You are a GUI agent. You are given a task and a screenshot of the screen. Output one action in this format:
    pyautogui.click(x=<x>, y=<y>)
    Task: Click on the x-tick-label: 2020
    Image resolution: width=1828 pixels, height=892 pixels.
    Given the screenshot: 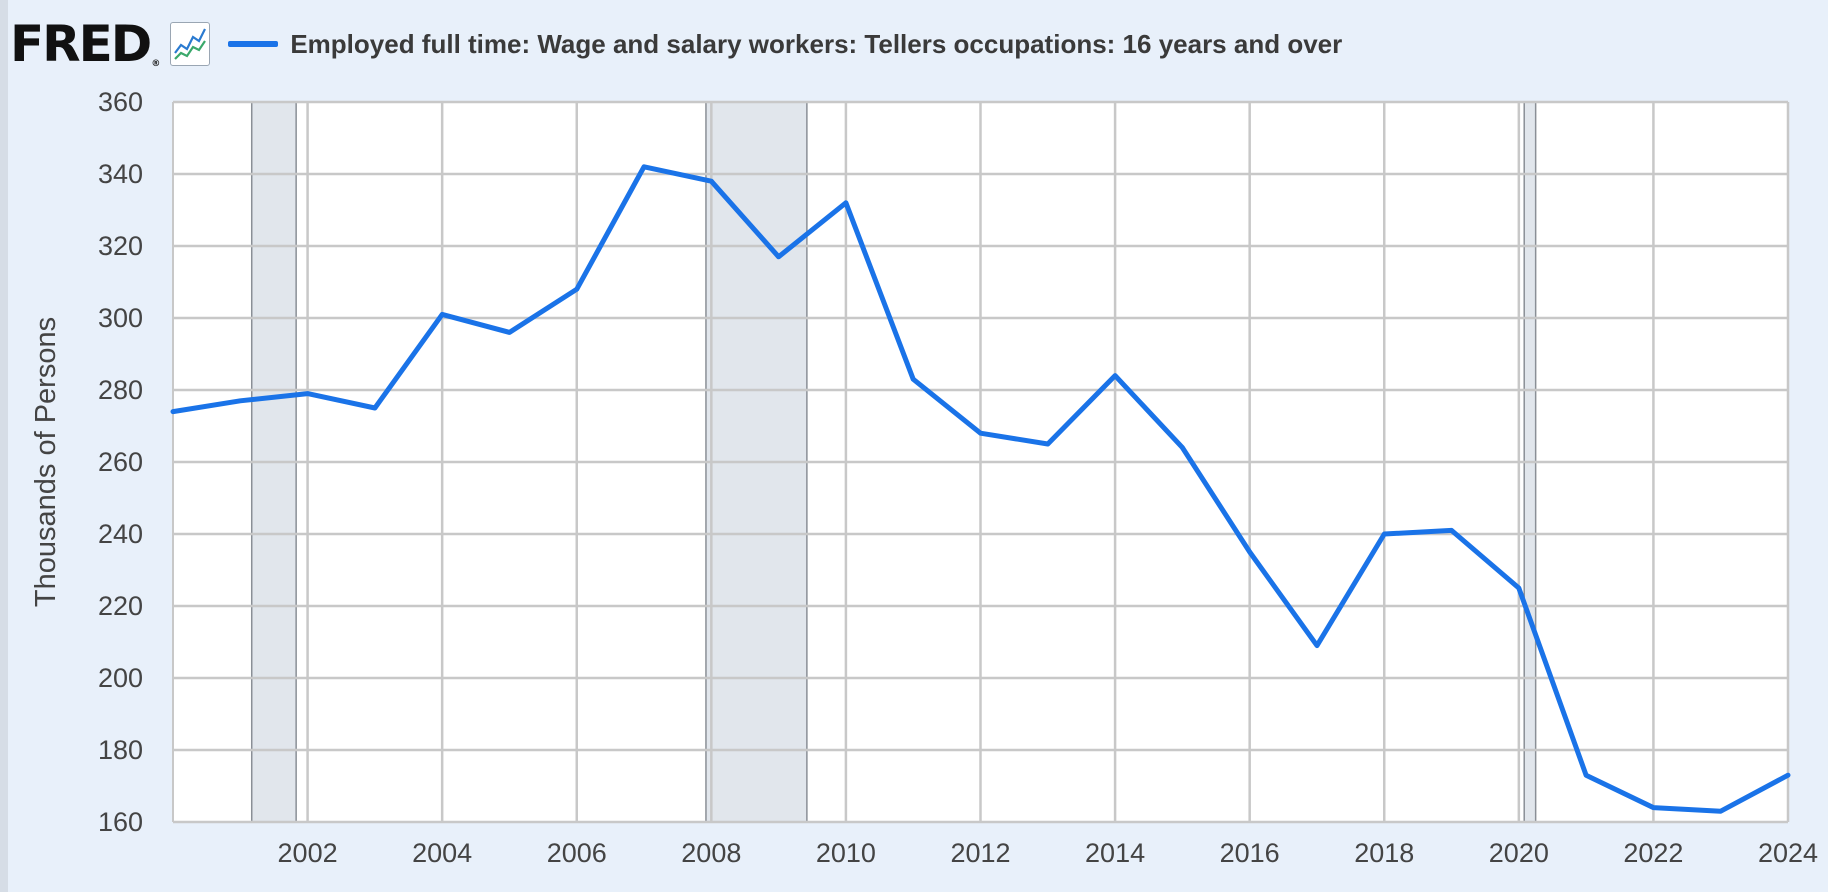 What is the action you would take?
    pyautogui.click(x=1519, y=853)
    